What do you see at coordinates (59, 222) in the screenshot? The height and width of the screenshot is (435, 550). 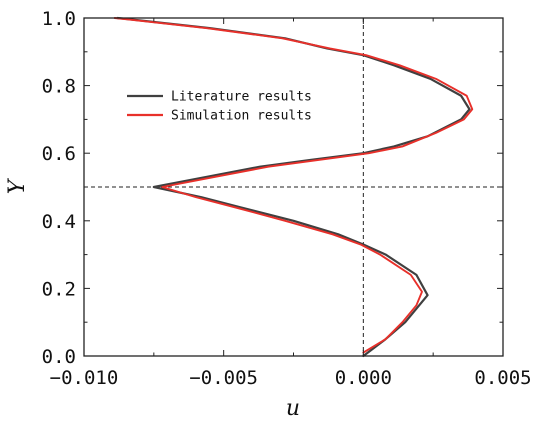 I see `y-tick-label: 0.4` at bounding box center [59, 222].